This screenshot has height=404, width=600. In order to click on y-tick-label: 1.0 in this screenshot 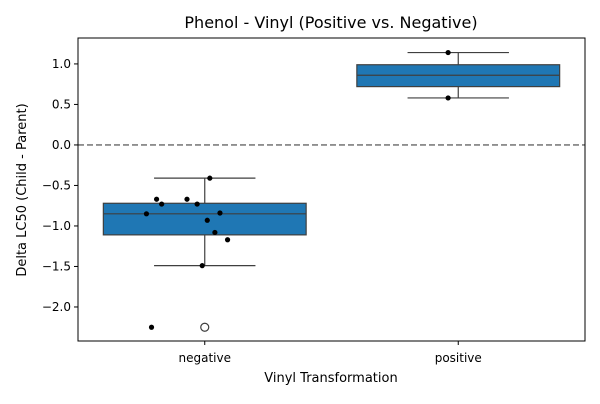, I will do `click(61, 64)`.